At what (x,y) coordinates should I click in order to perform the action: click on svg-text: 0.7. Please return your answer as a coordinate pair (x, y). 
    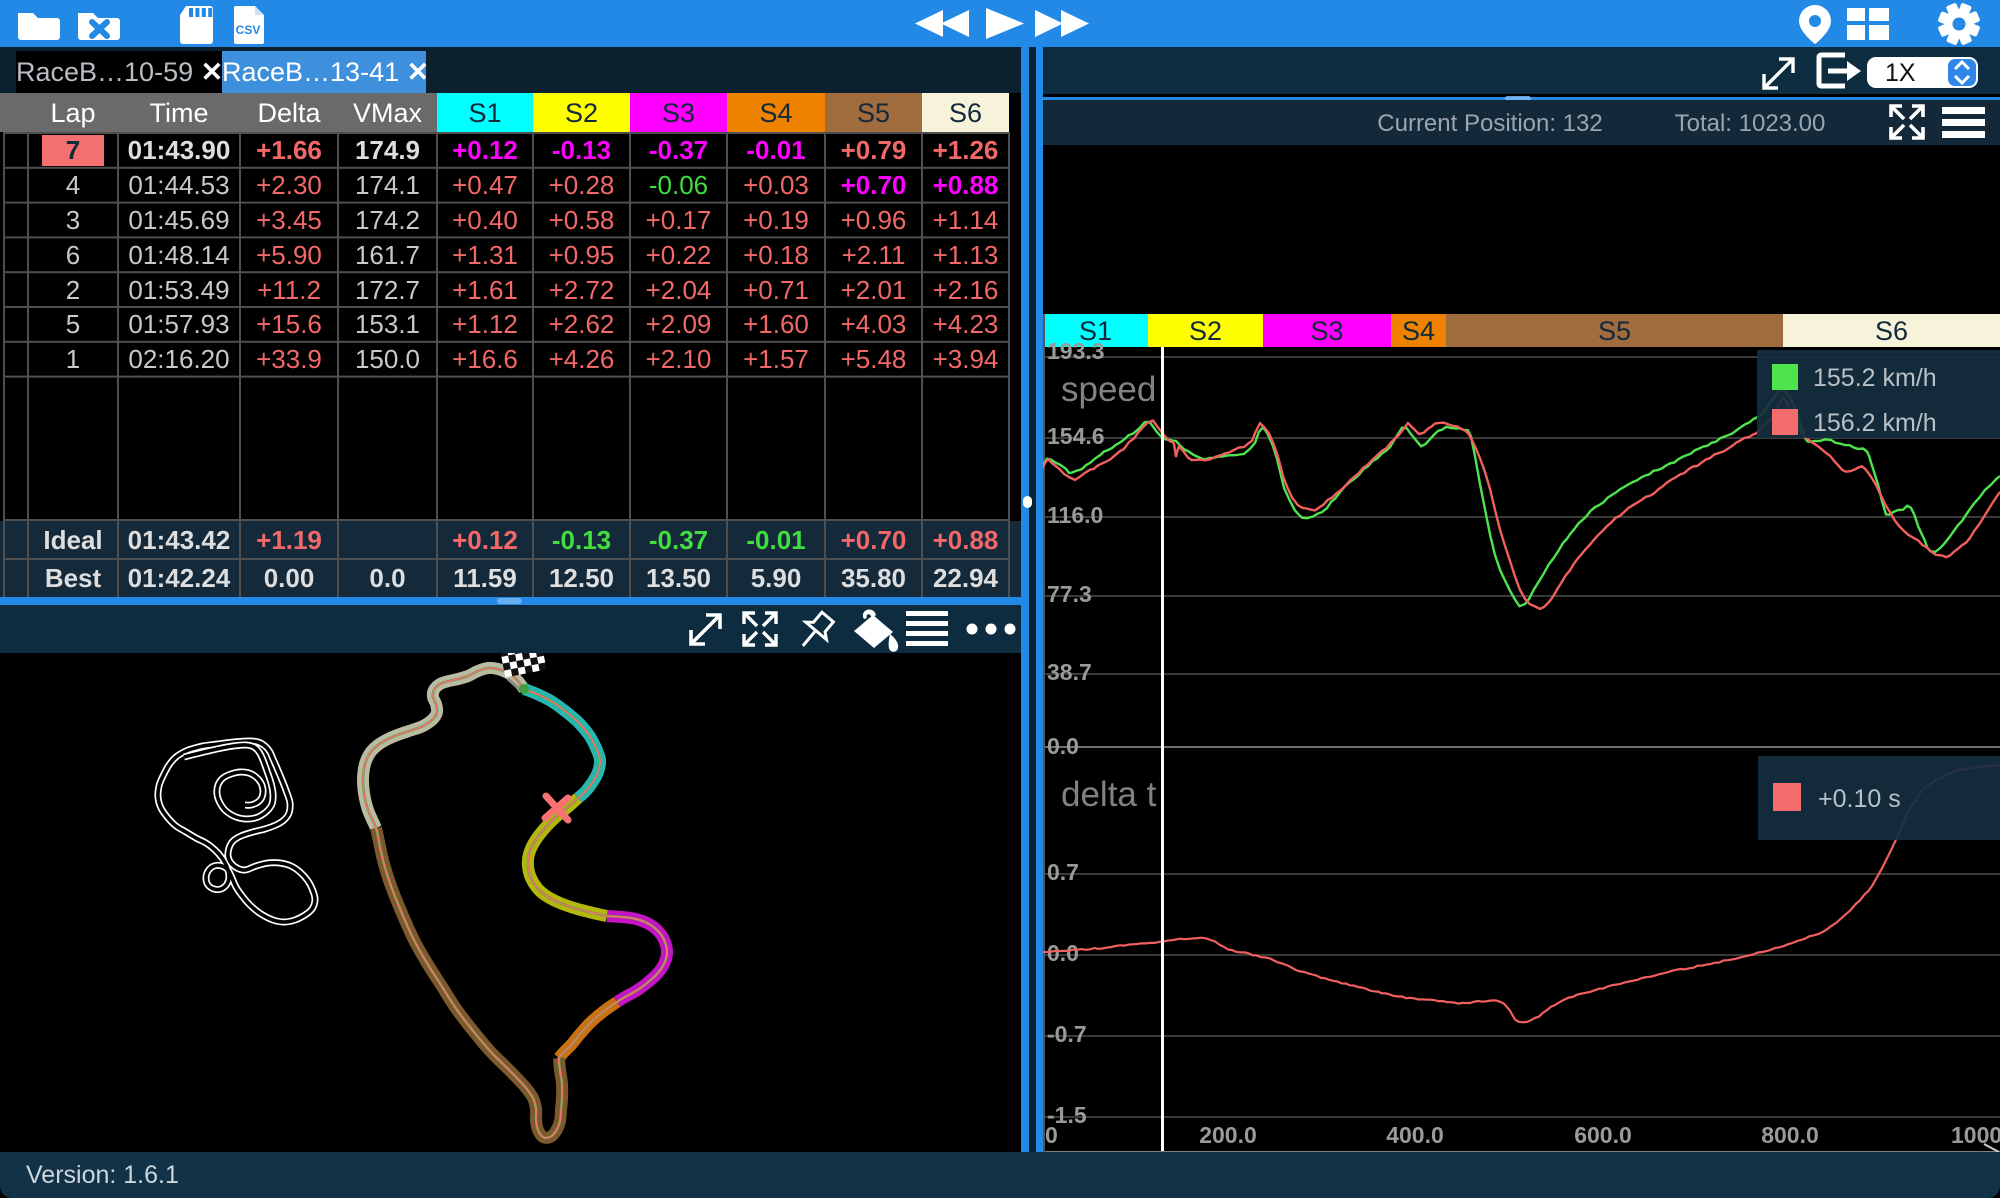
    Looking at the image, I should click on (1063, 872).